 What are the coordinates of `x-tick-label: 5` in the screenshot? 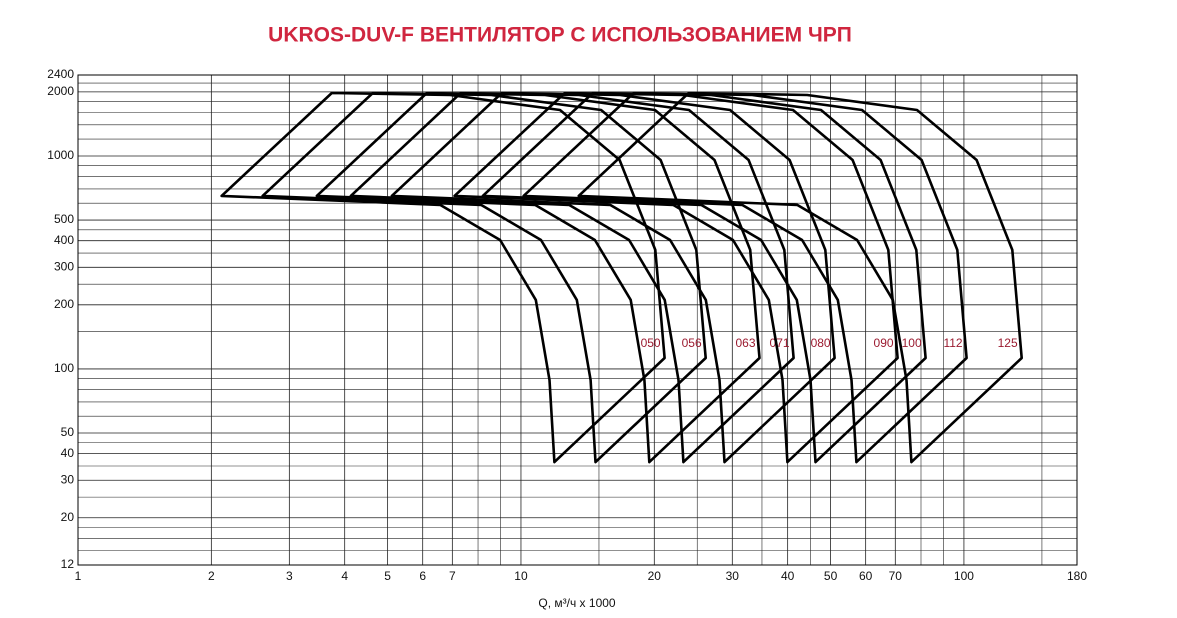 It's located at (387, 576).